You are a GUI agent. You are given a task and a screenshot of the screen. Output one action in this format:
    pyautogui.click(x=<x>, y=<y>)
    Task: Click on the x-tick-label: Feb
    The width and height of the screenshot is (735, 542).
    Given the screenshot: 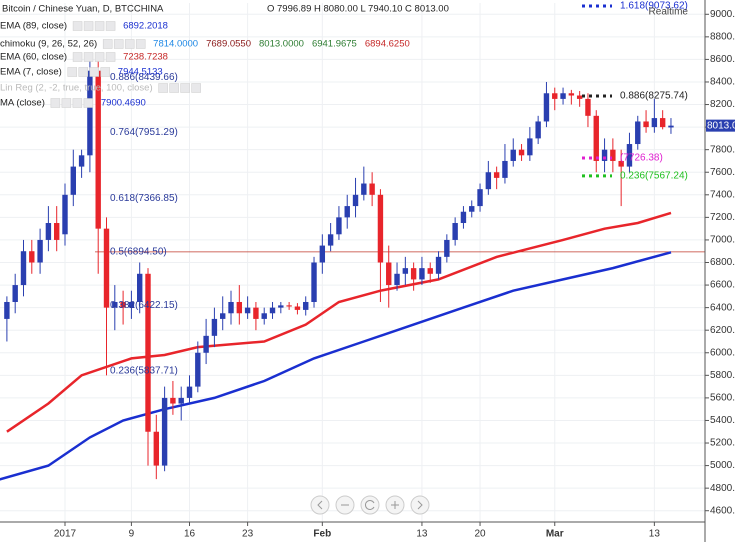 What is the action you would take?
    pyautogui.click(x=322, y=534)
    